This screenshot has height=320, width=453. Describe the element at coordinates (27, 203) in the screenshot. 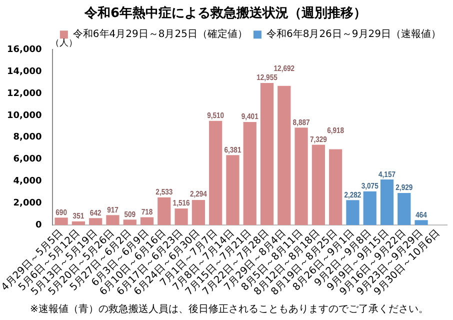

I see `y-tick-label: 2,000` at that location.